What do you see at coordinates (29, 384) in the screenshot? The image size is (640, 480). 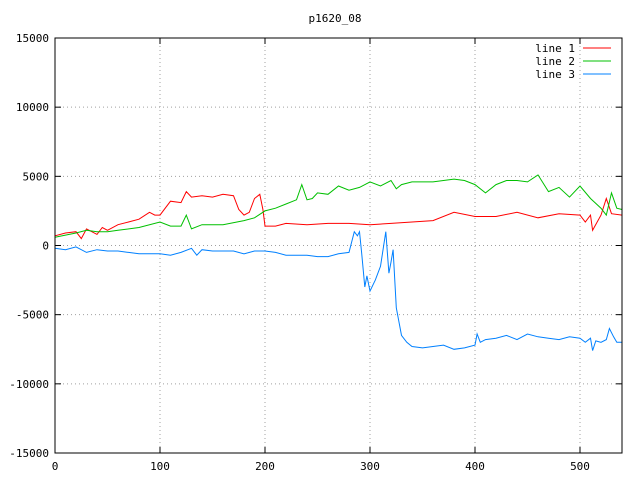 I see `y-tick-label: -10000` at bounding box center [29, 384].